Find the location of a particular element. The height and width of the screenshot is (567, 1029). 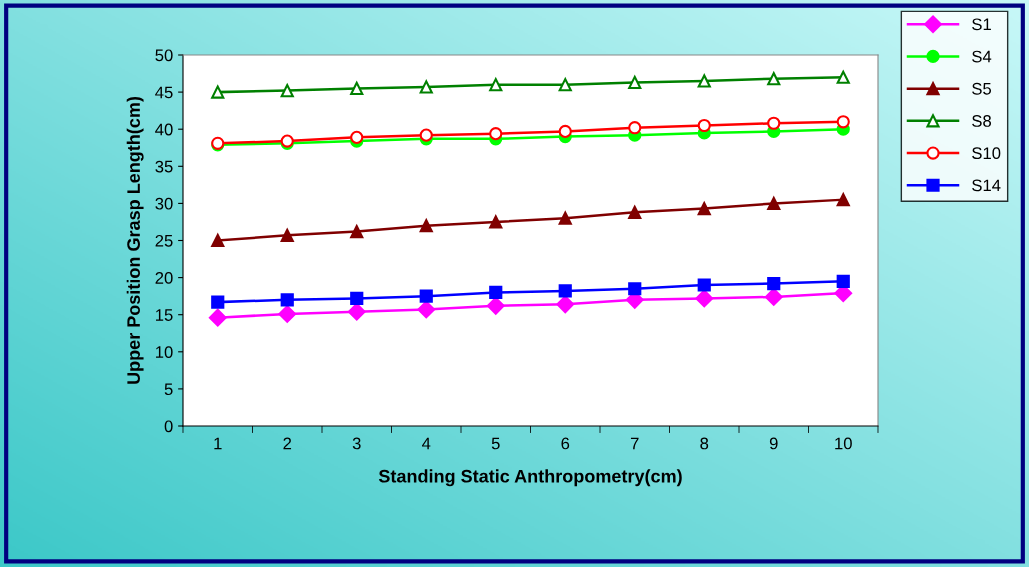

x-tick-label: 10 is located at coordinates (843, 443).